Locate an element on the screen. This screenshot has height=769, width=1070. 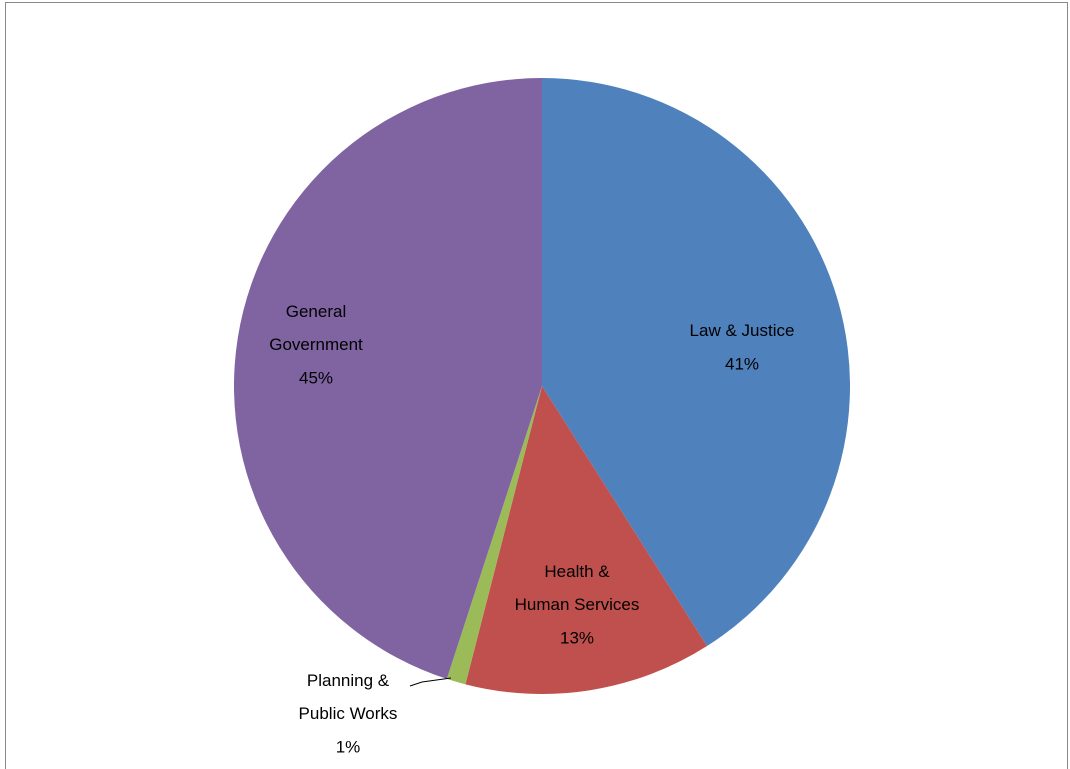
slice-label: Health & Human Services is located at coordinates (577, 588).